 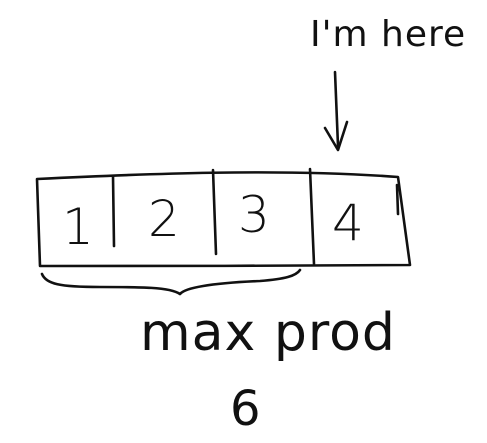 What do you see at coordinates (78, 227) in the screenshot?
I see `array-cell-value: 1` at bounding box center [78, 227].